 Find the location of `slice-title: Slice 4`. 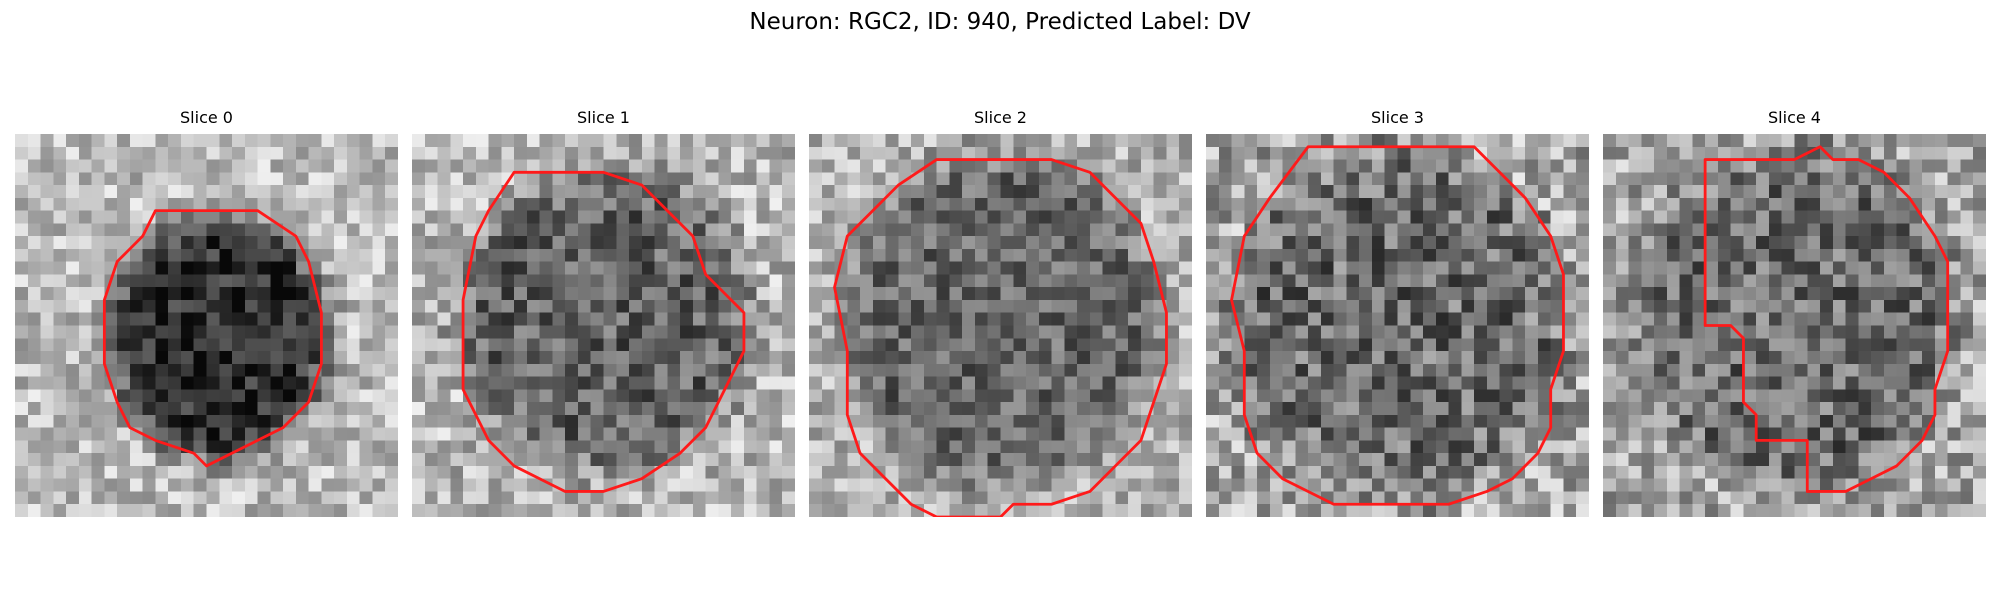

slice-title: Slice 4 is located at coordinates (1794, 117).